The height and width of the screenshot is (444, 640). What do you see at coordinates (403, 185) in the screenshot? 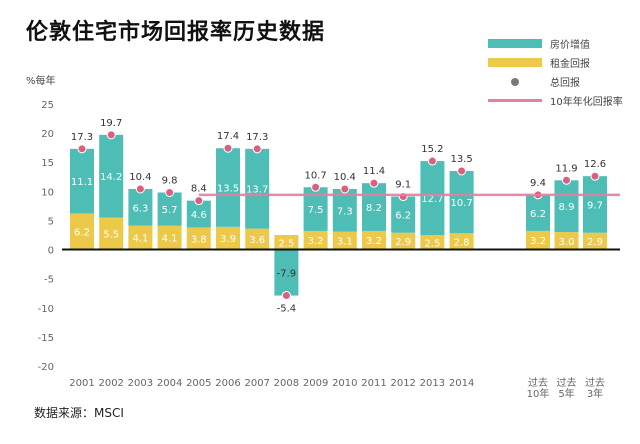
I see `total-value-label: 9.1` at bounding box center [403, 185].